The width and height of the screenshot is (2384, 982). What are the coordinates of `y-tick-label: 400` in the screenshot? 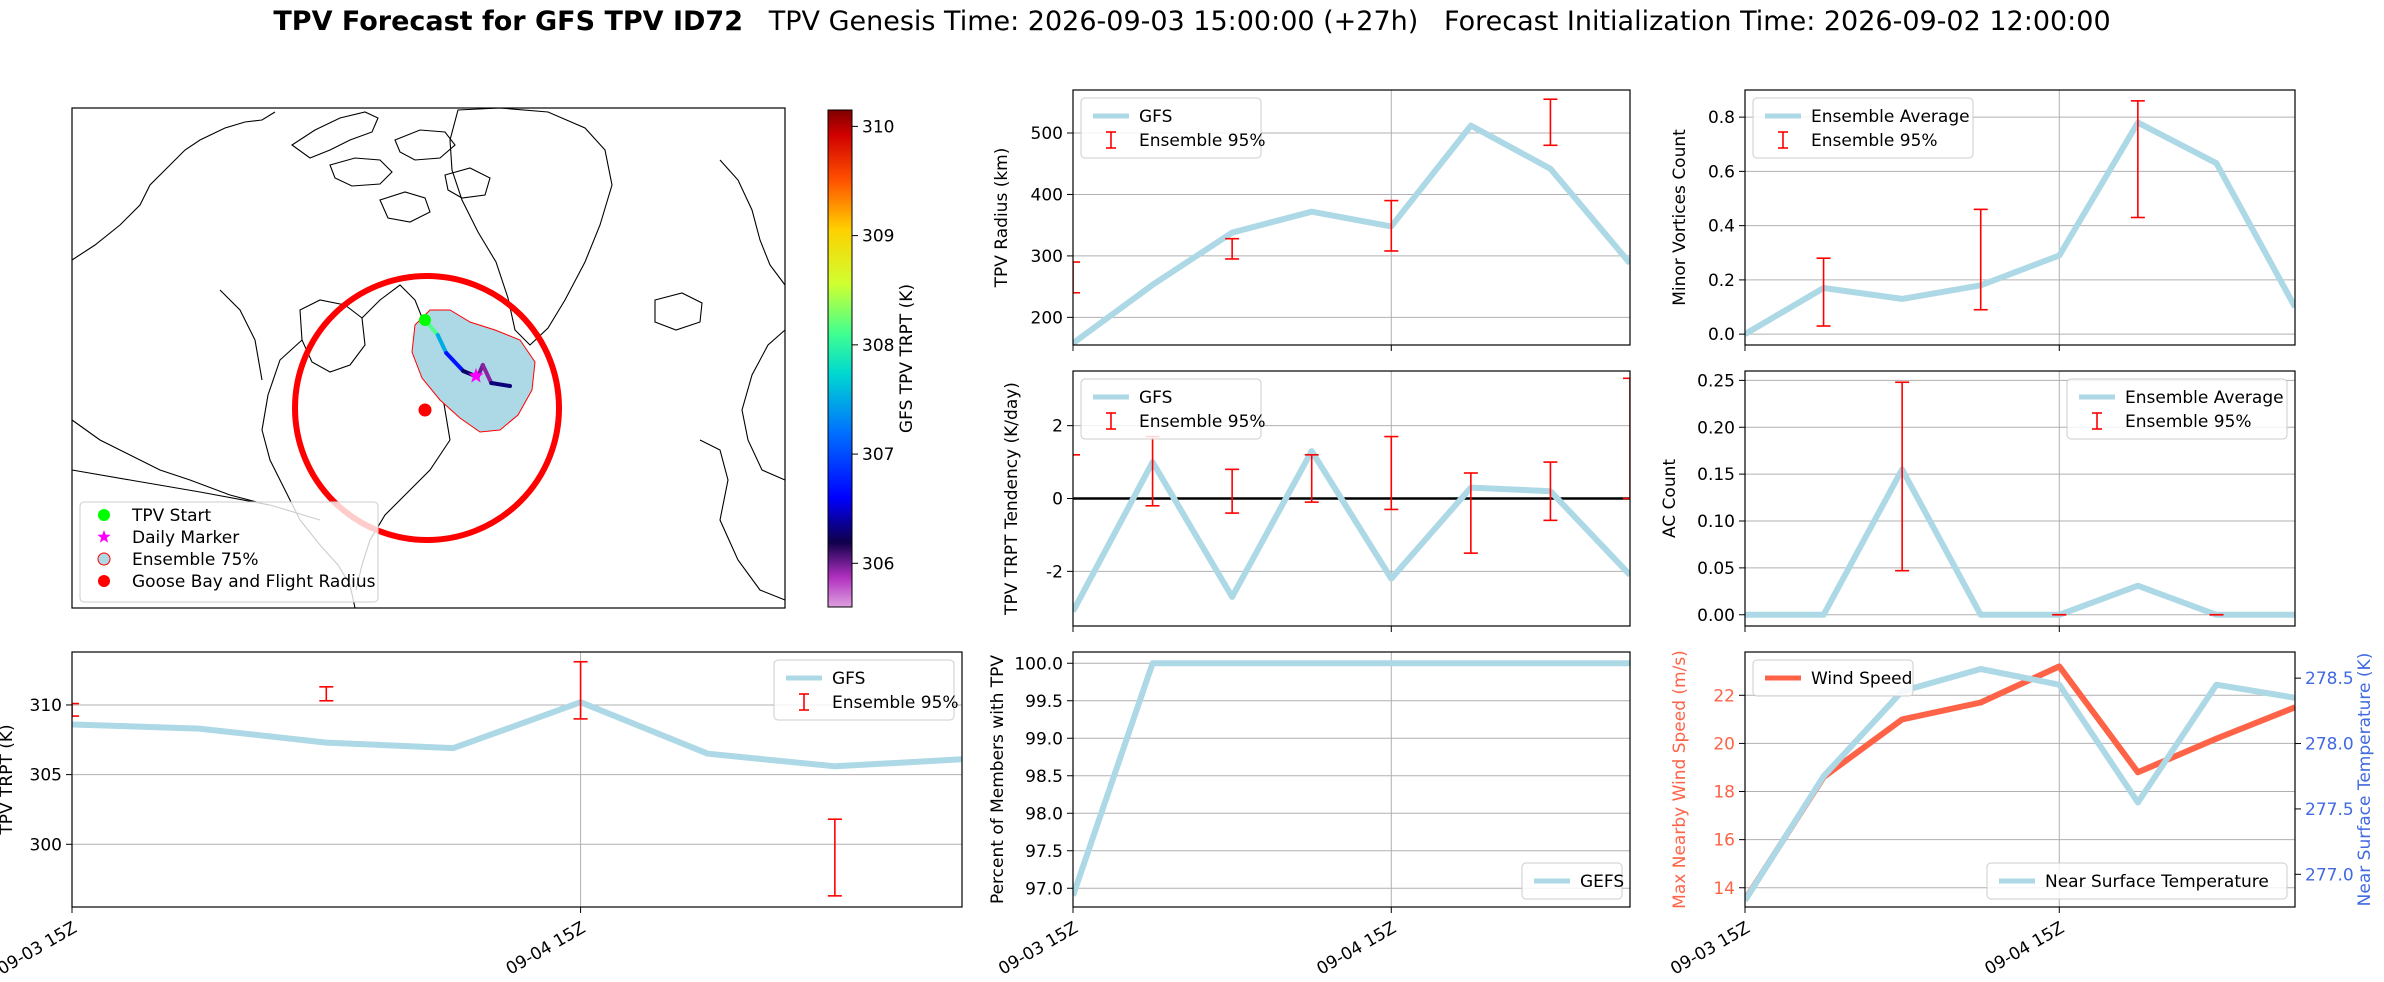 It's located at (1047, 195).